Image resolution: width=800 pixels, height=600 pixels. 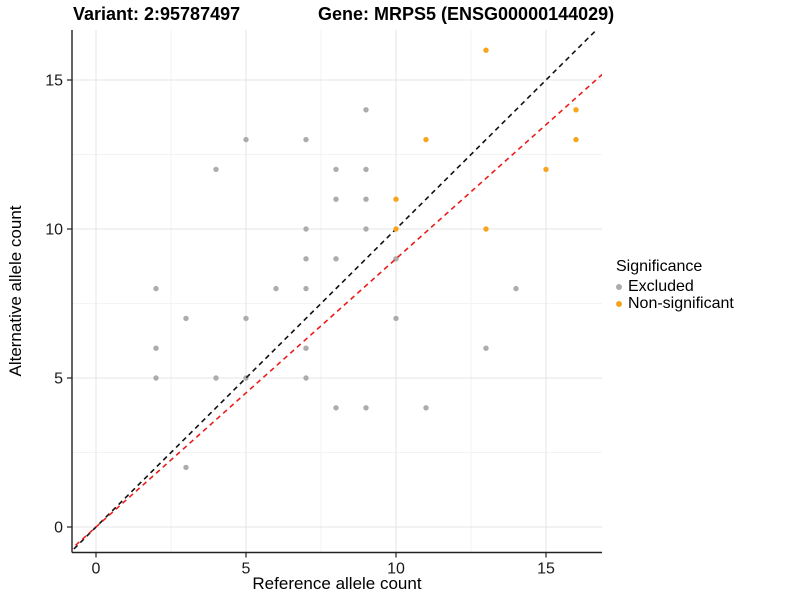 What do you see at coordinates (96, 569) in the screenshot?
I see `x-tick-label: 0` at bounding box center [96, 569].